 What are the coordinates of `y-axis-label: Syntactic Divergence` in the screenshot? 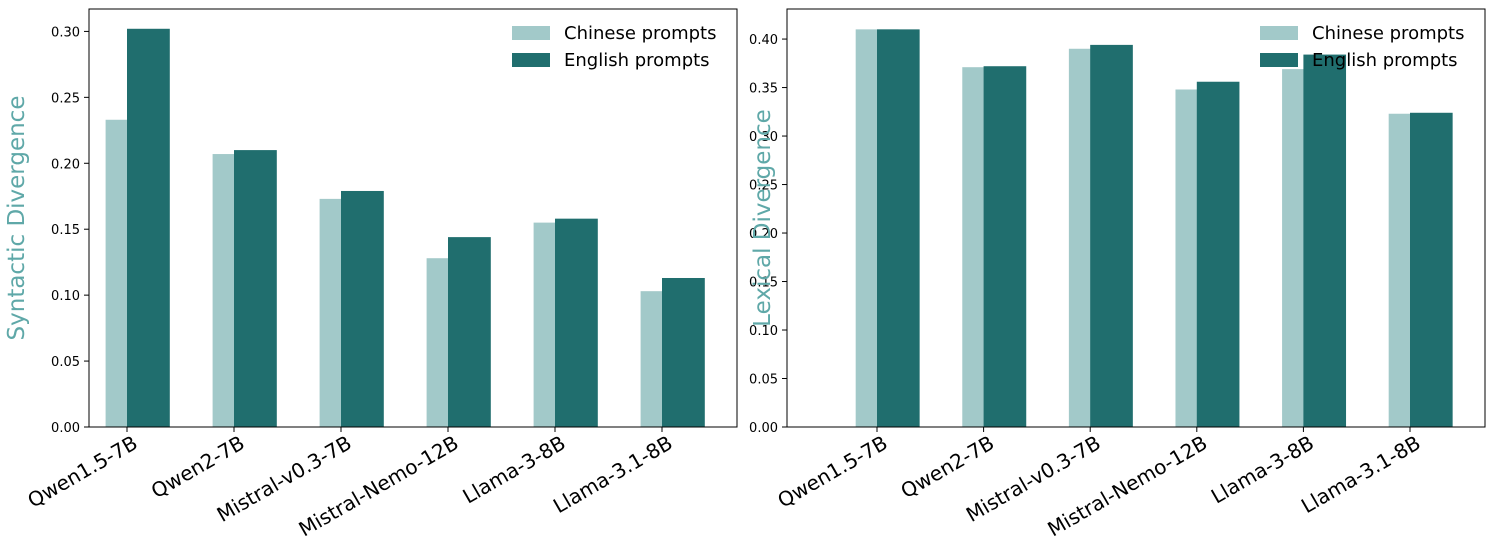 It's located at (17, 218).